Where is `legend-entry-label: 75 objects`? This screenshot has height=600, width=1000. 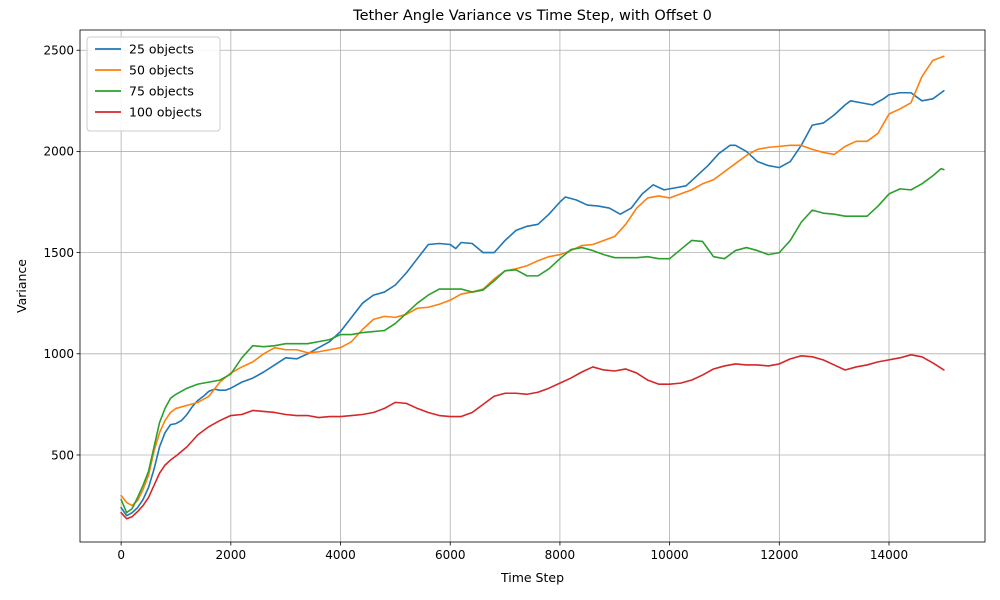
legend-entry-label: 75 objects is located at coordinates (161, 91).